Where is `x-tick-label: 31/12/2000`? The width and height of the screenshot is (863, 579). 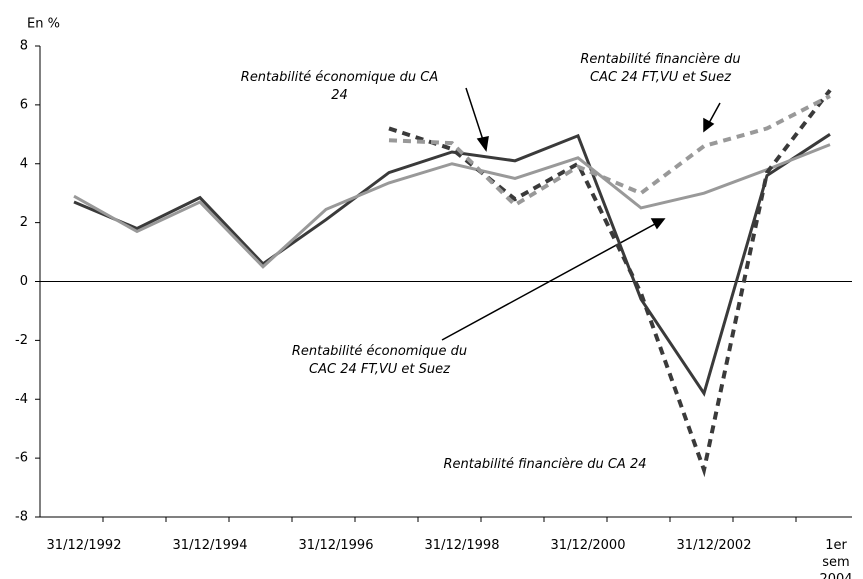
x-tick-label: 31/12/2000 is located at coordinates (588, 545).